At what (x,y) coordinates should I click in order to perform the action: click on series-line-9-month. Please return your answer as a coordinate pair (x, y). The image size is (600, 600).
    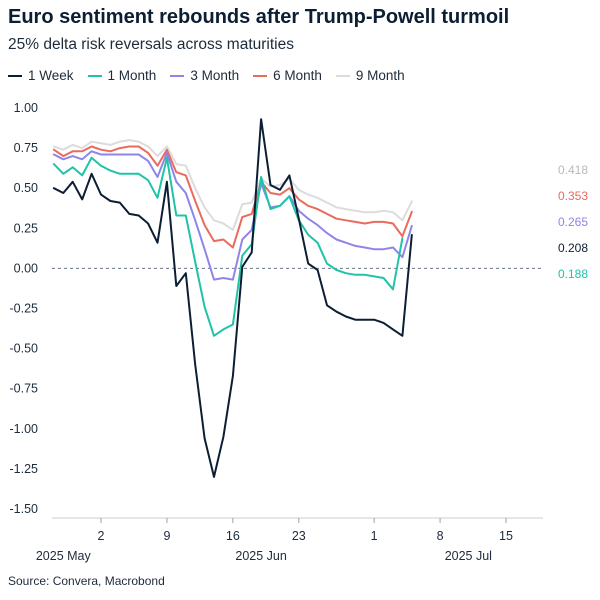
    Looking at the image, I should click on (232, 185).